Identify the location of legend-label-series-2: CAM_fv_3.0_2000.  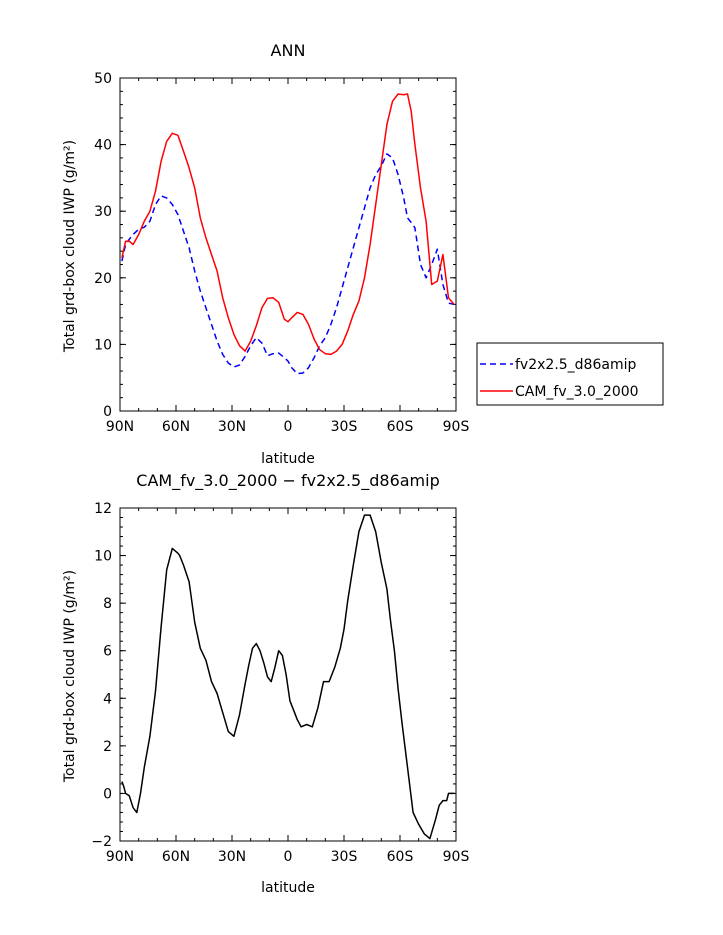
(577, 392).